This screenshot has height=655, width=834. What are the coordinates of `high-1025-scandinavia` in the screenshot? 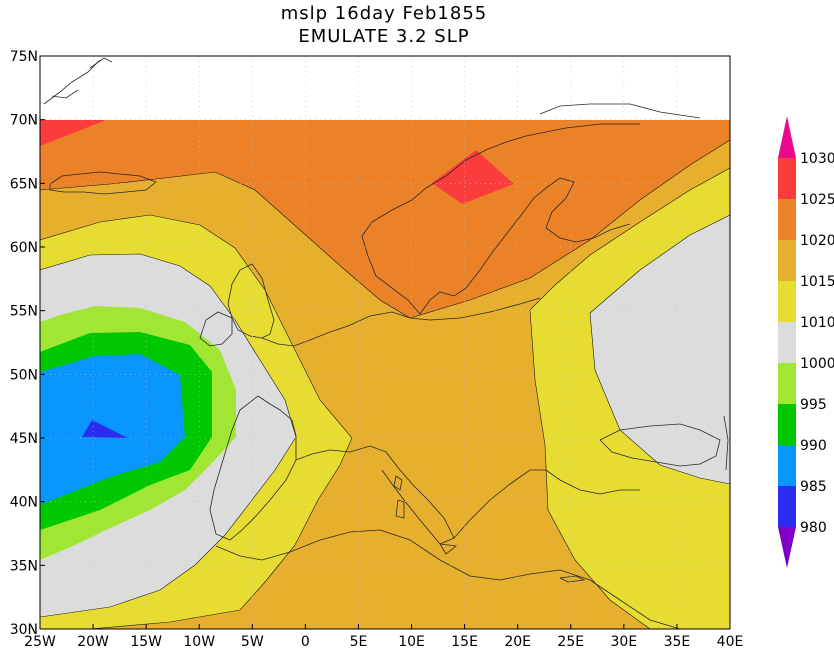 It's located at (473, 177).